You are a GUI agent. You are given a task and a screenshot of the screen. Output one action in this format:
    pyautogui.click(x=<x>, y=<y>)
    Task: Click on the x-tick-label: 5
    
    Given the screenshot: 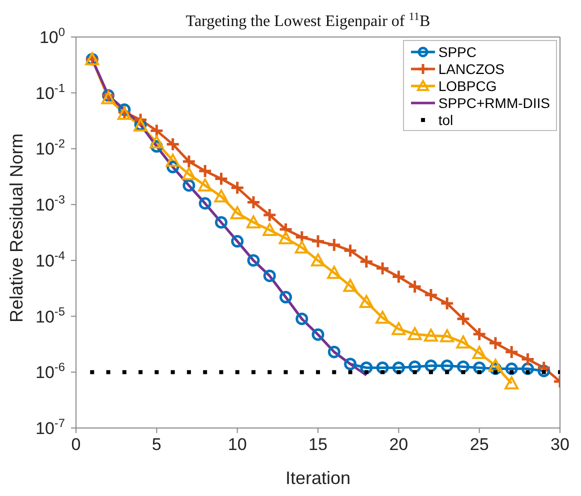 What is the action you would take?
    pyautogui.click(x=157, y=444)
    